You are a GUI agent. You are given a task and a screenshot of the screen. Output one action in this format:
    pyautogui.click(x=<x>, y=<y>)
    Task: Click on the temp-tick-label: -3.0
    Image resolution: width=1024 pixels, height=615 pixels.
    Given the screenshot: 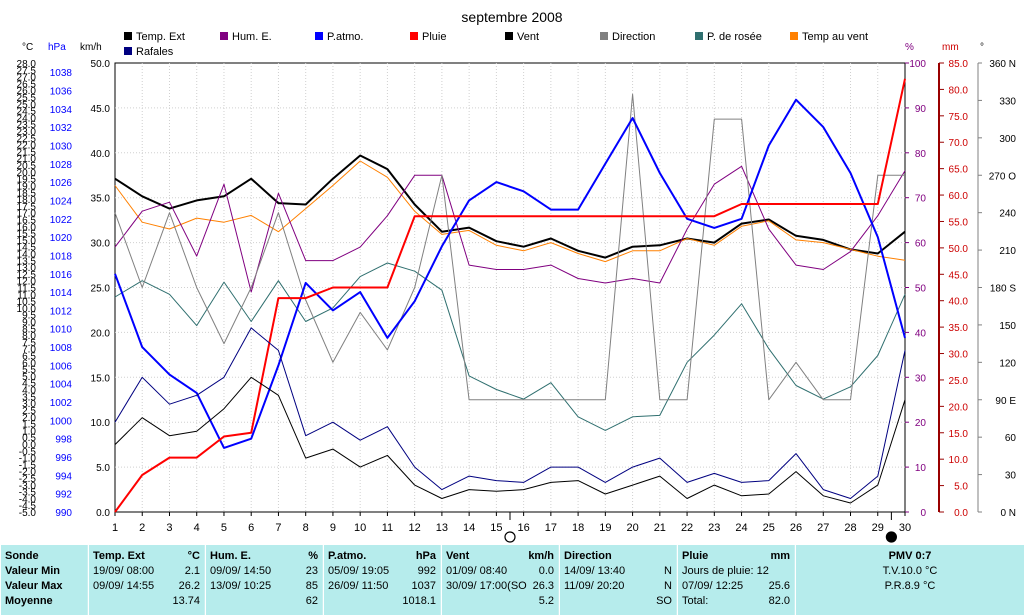 What is the action you would take?
    pyautogui.click(x=28, y=486)
    